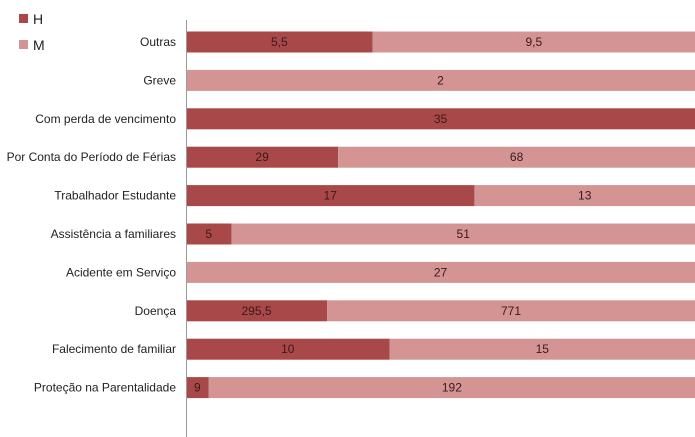 The height and width of the screenshot is (437, 695). I want to click on category-label-4: Trabalhador Estudante, so click(115, 196).